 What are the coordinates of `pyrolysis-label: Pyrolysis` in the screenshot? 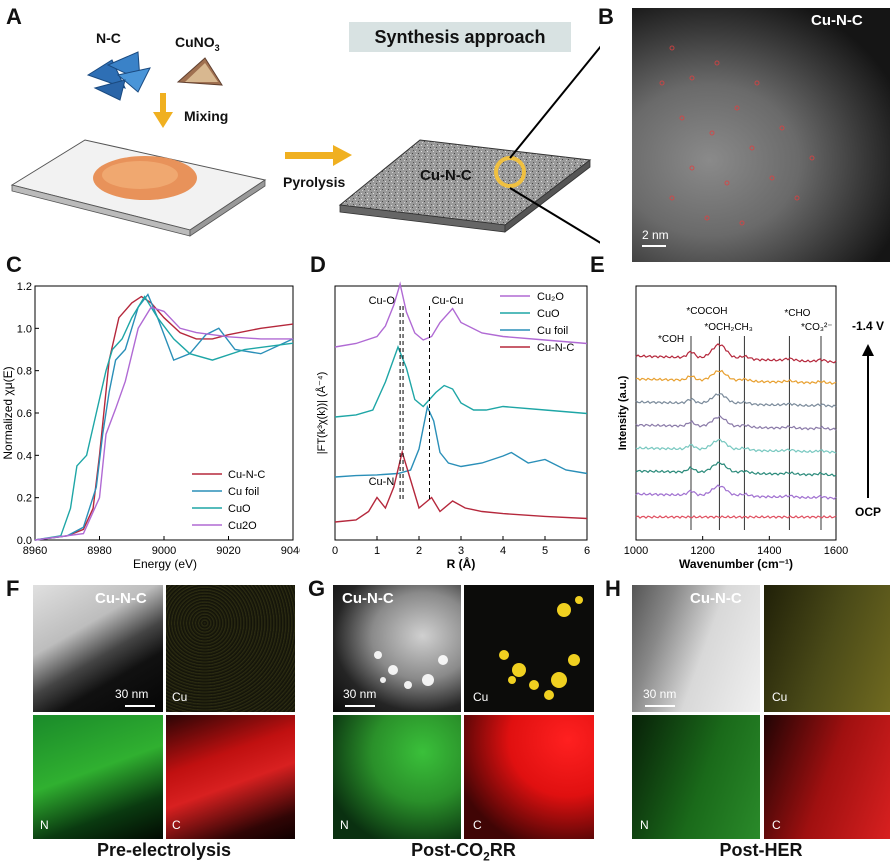 It's located at (314, 182).